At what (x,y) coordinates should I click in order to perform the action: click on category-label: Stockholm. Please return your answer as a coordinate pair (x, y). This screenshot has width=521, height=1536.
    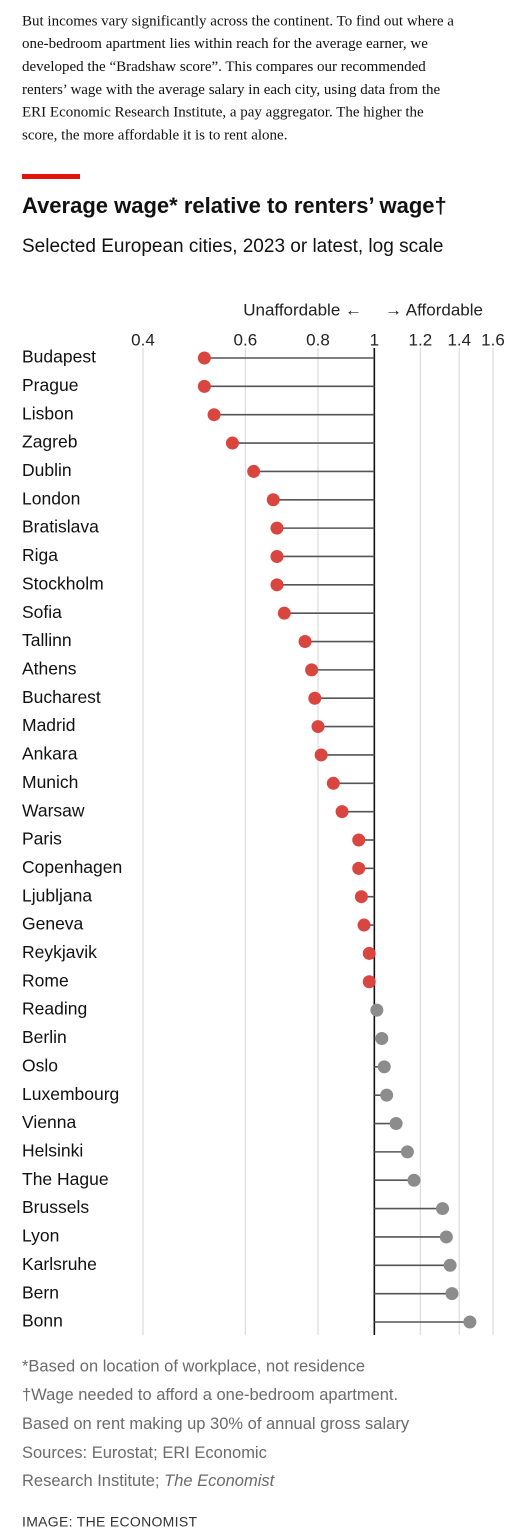
    Looking at the image, I should click on (63, 583).